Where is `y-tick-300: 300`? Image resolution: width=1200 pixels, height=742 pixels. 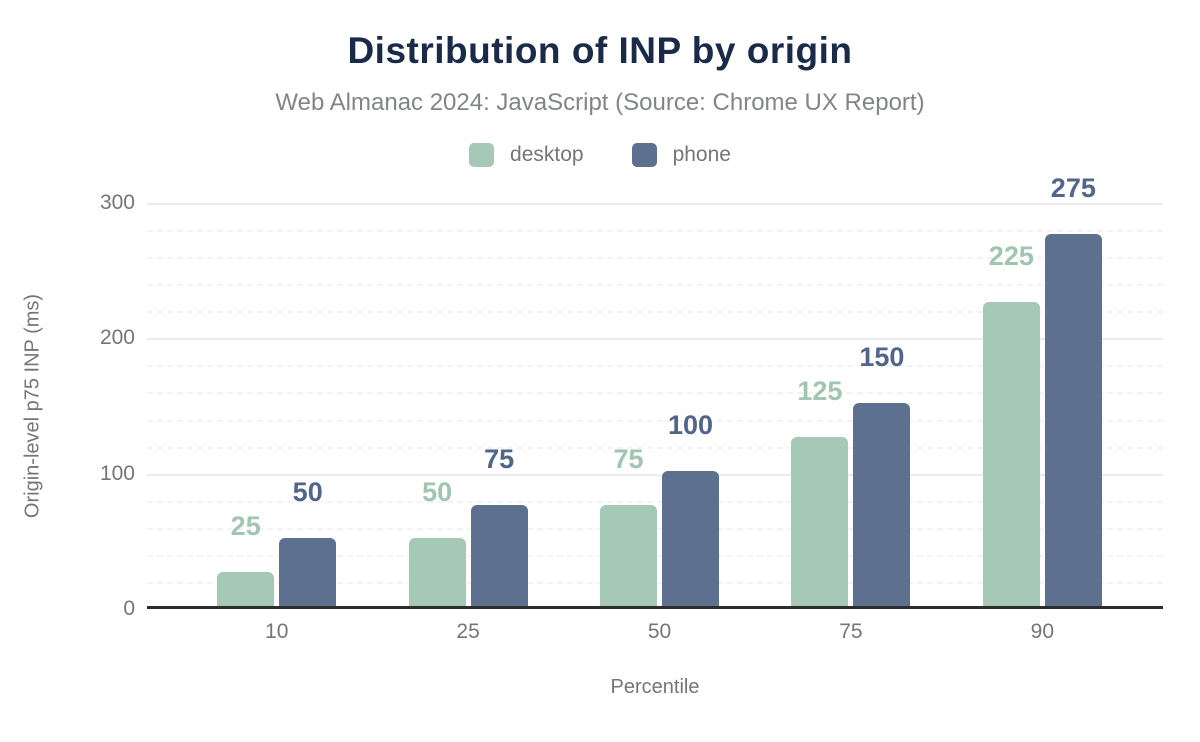
y-tick-300: 300 is located at coordinates (117, 202).